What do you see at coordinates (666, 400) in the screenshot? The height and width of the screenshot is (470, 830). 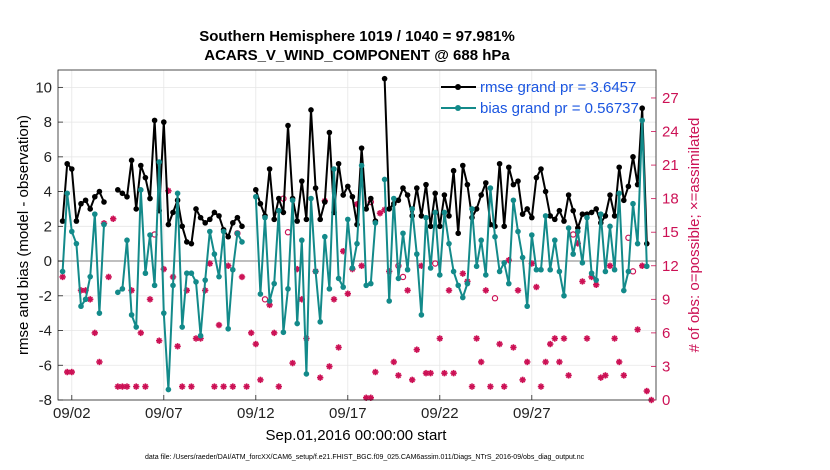 I see `y-right-tick-label: 0` at bounding box center [666, 400].